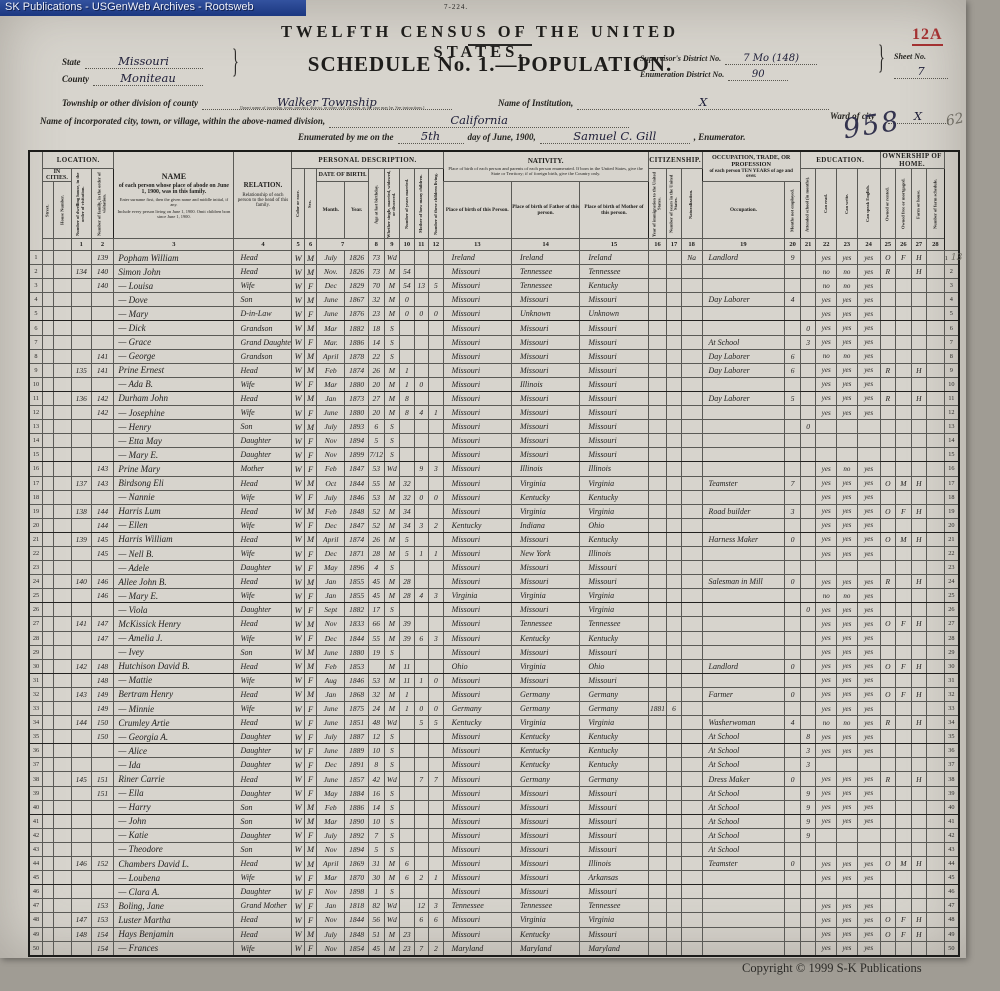 The image size is (1000, 991). What do you see at coordinates (357, 455) in the screenshot?
I see `cell-birth-year: 1899` at bounding box center [357, 455].